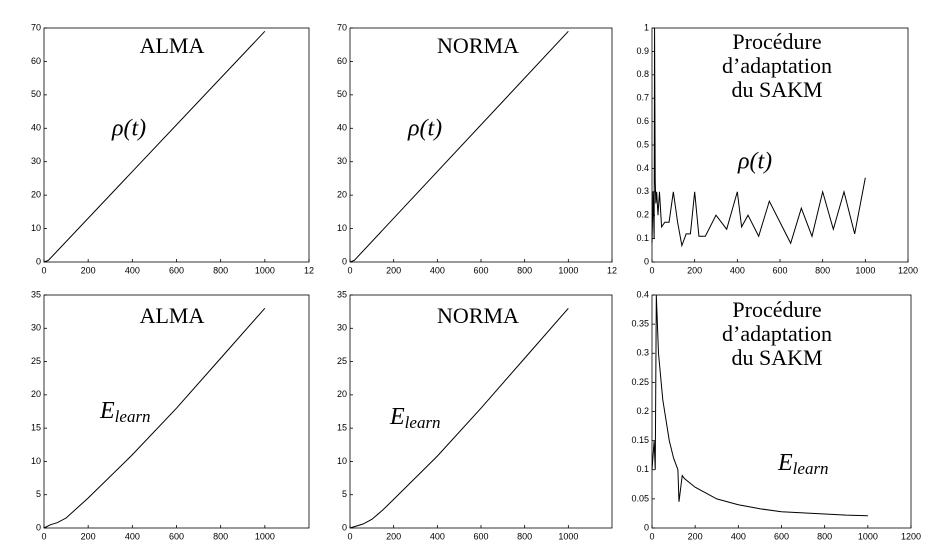  I want to click on y-tick-label: 60, so click(342, 61).